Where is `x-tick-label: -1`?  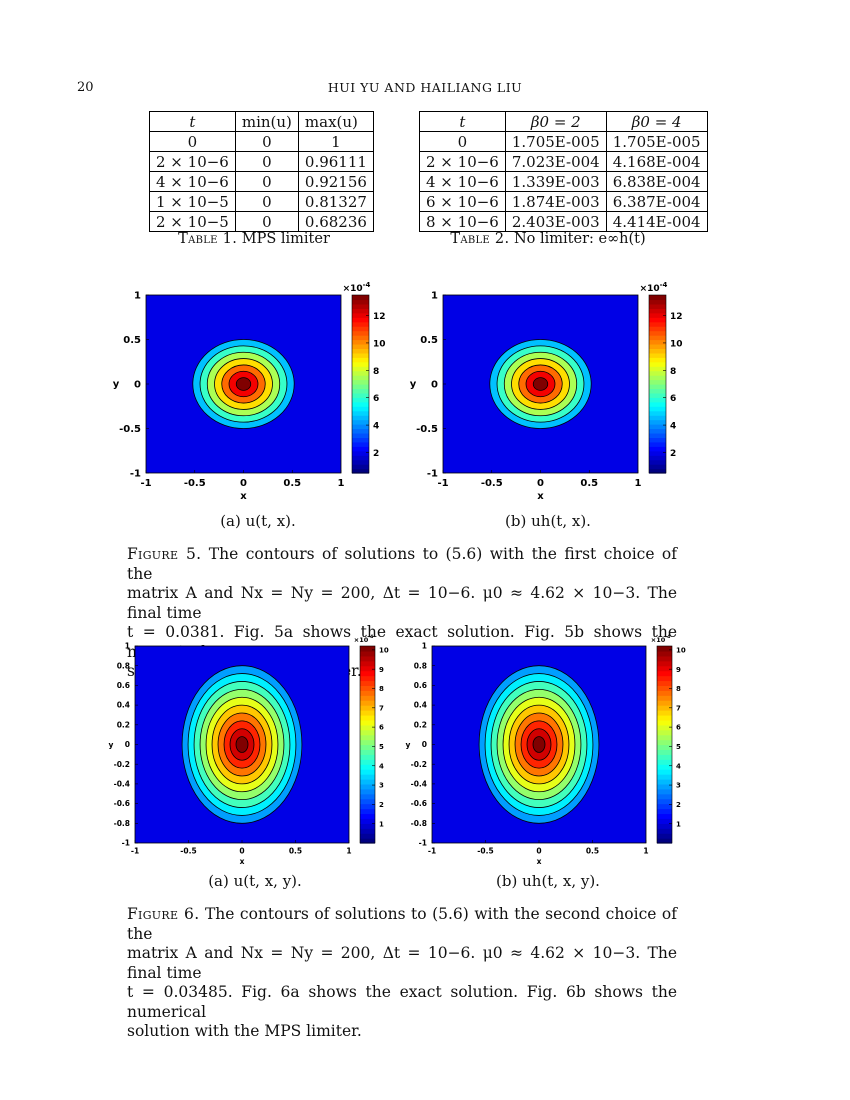 x-tick-label: -1 is located at coordinates (442, 483).